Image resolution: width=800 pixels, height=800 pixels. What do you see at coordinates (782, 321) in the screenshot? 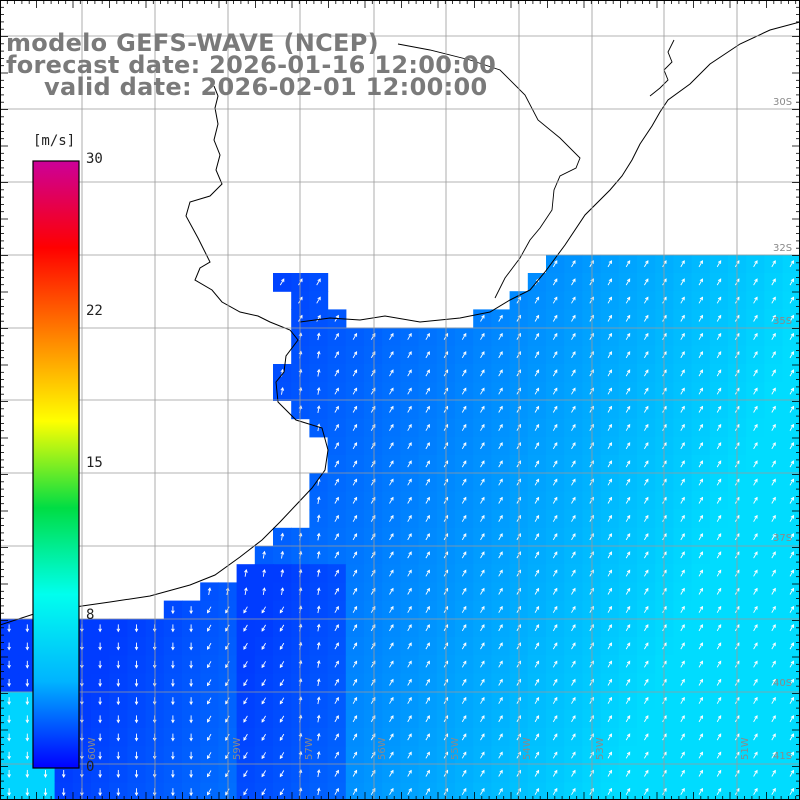
I see `lat-label: 35S` at bounding box center [782, 321].